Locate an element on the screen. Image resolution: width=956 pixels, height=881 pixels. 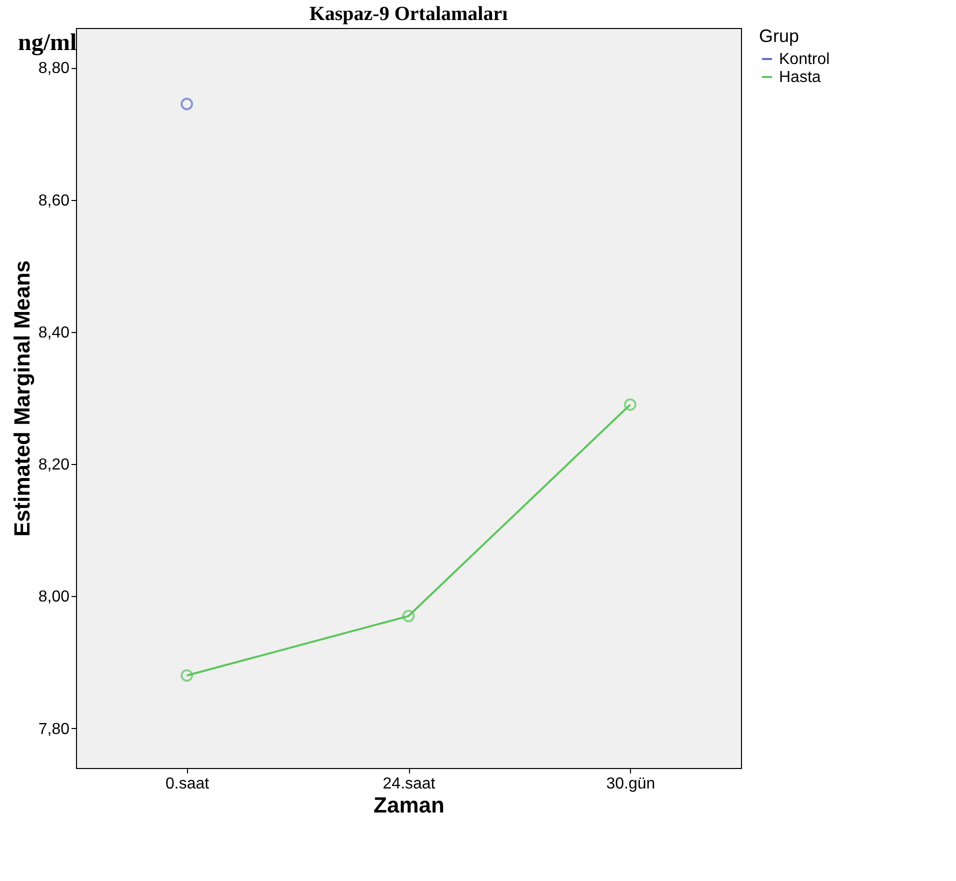
x-tick-label: 30.gün is located at coordinates (631, 784).